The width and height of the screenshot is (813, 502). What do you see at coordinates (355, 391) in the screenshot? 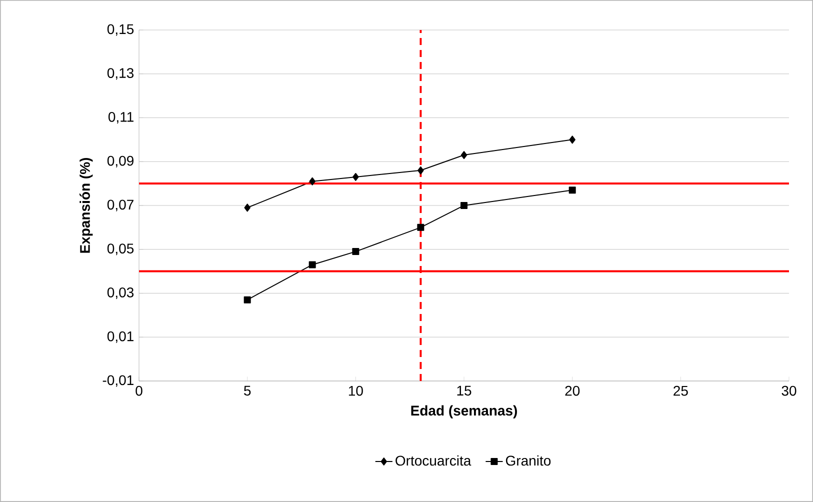
I see `x-tick-label: 10` at bounding box center [355, 391].